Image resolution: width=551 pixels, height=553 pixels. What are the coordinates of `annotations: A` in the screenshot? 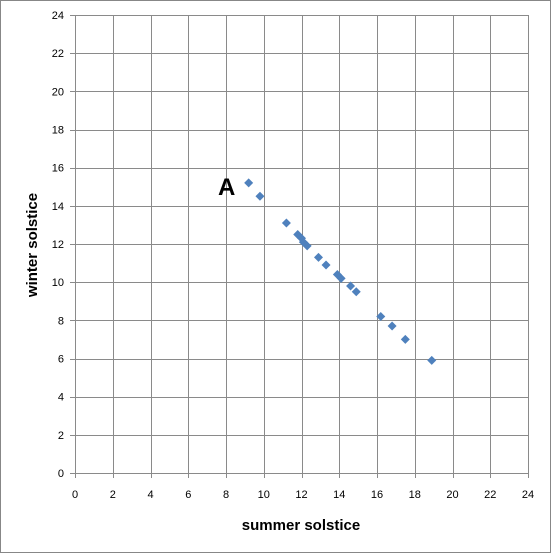 It's located at (226, 187).